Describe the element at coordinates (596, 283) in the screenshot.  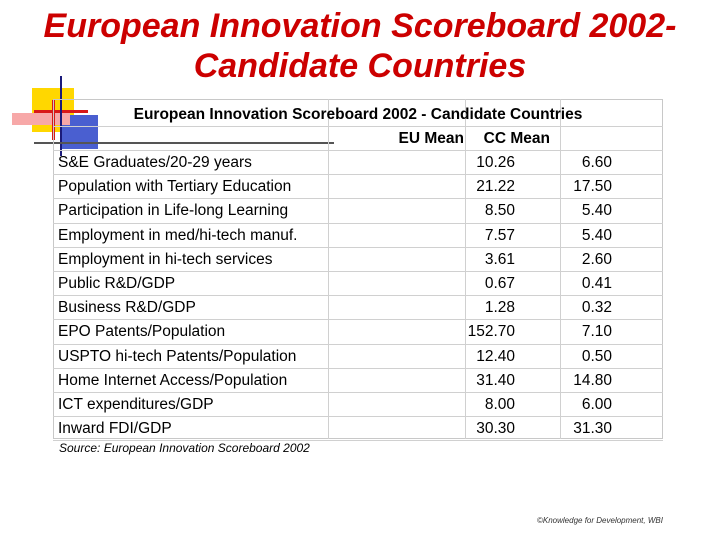
I see `cc-mean-value: 0.41` at that location.